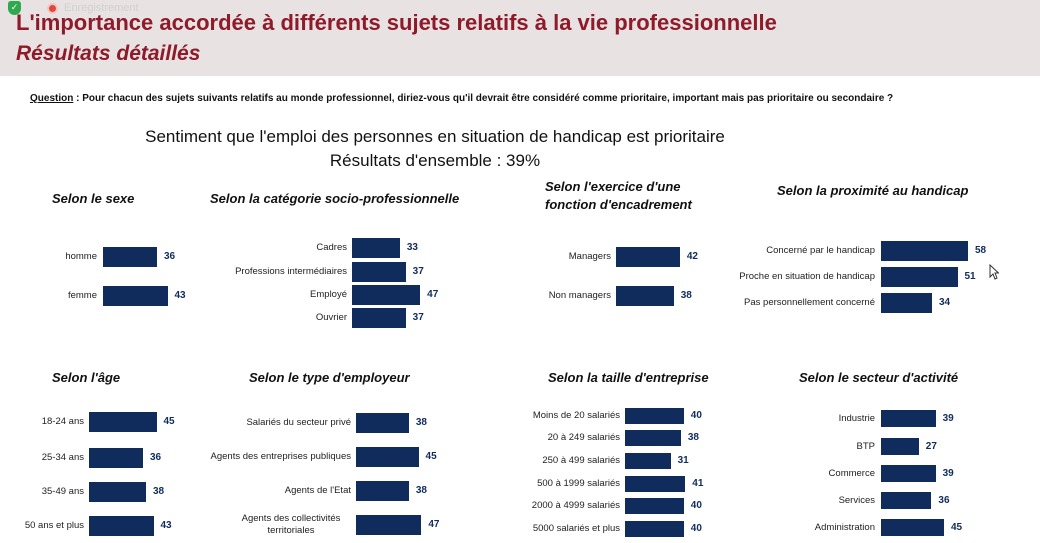 The image size is (1040, 543). I want to click on mouse-cursor-icon, so click(994, 272).